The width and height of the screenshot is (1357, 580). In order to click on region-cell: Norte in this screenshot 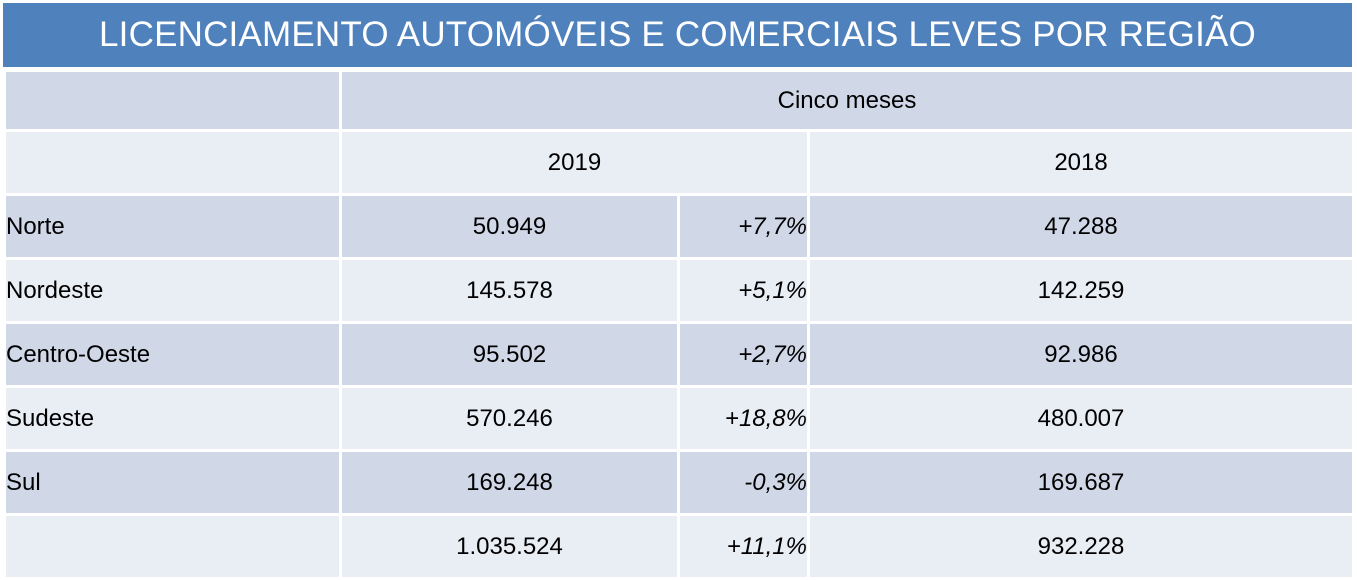, I will do `click(172, 226)`.